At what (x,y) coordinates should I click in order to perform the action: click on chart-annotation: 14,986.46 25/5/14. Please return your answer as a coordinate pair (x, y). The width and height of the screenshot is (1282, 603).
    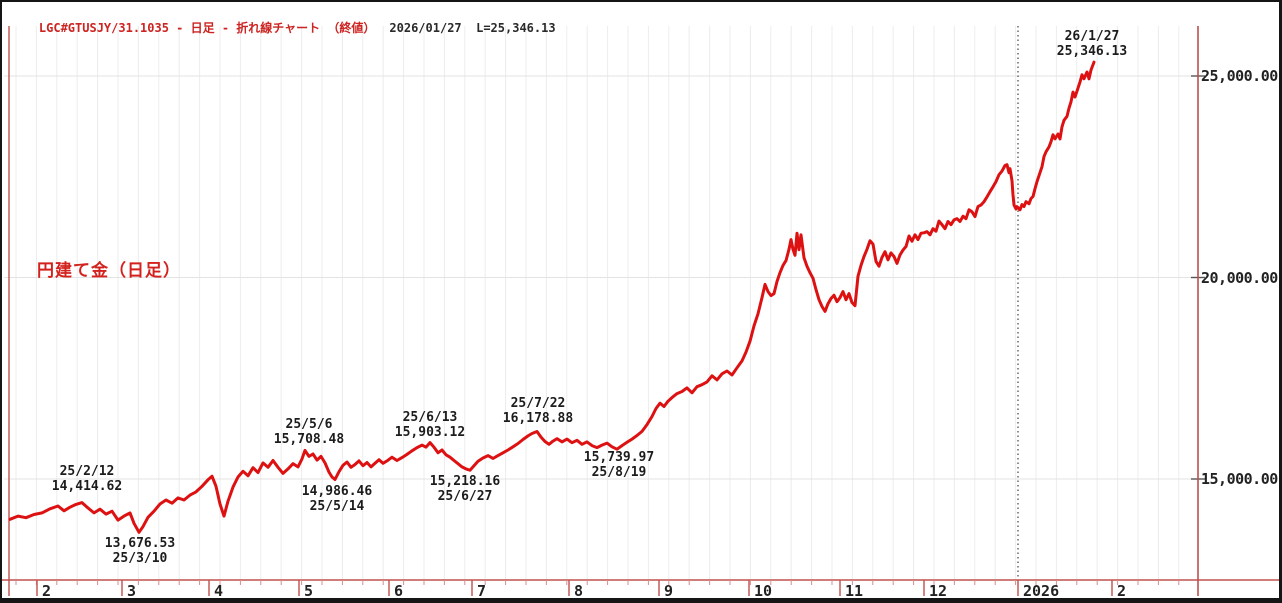
    Looking at the image, I should click on (337, 499).